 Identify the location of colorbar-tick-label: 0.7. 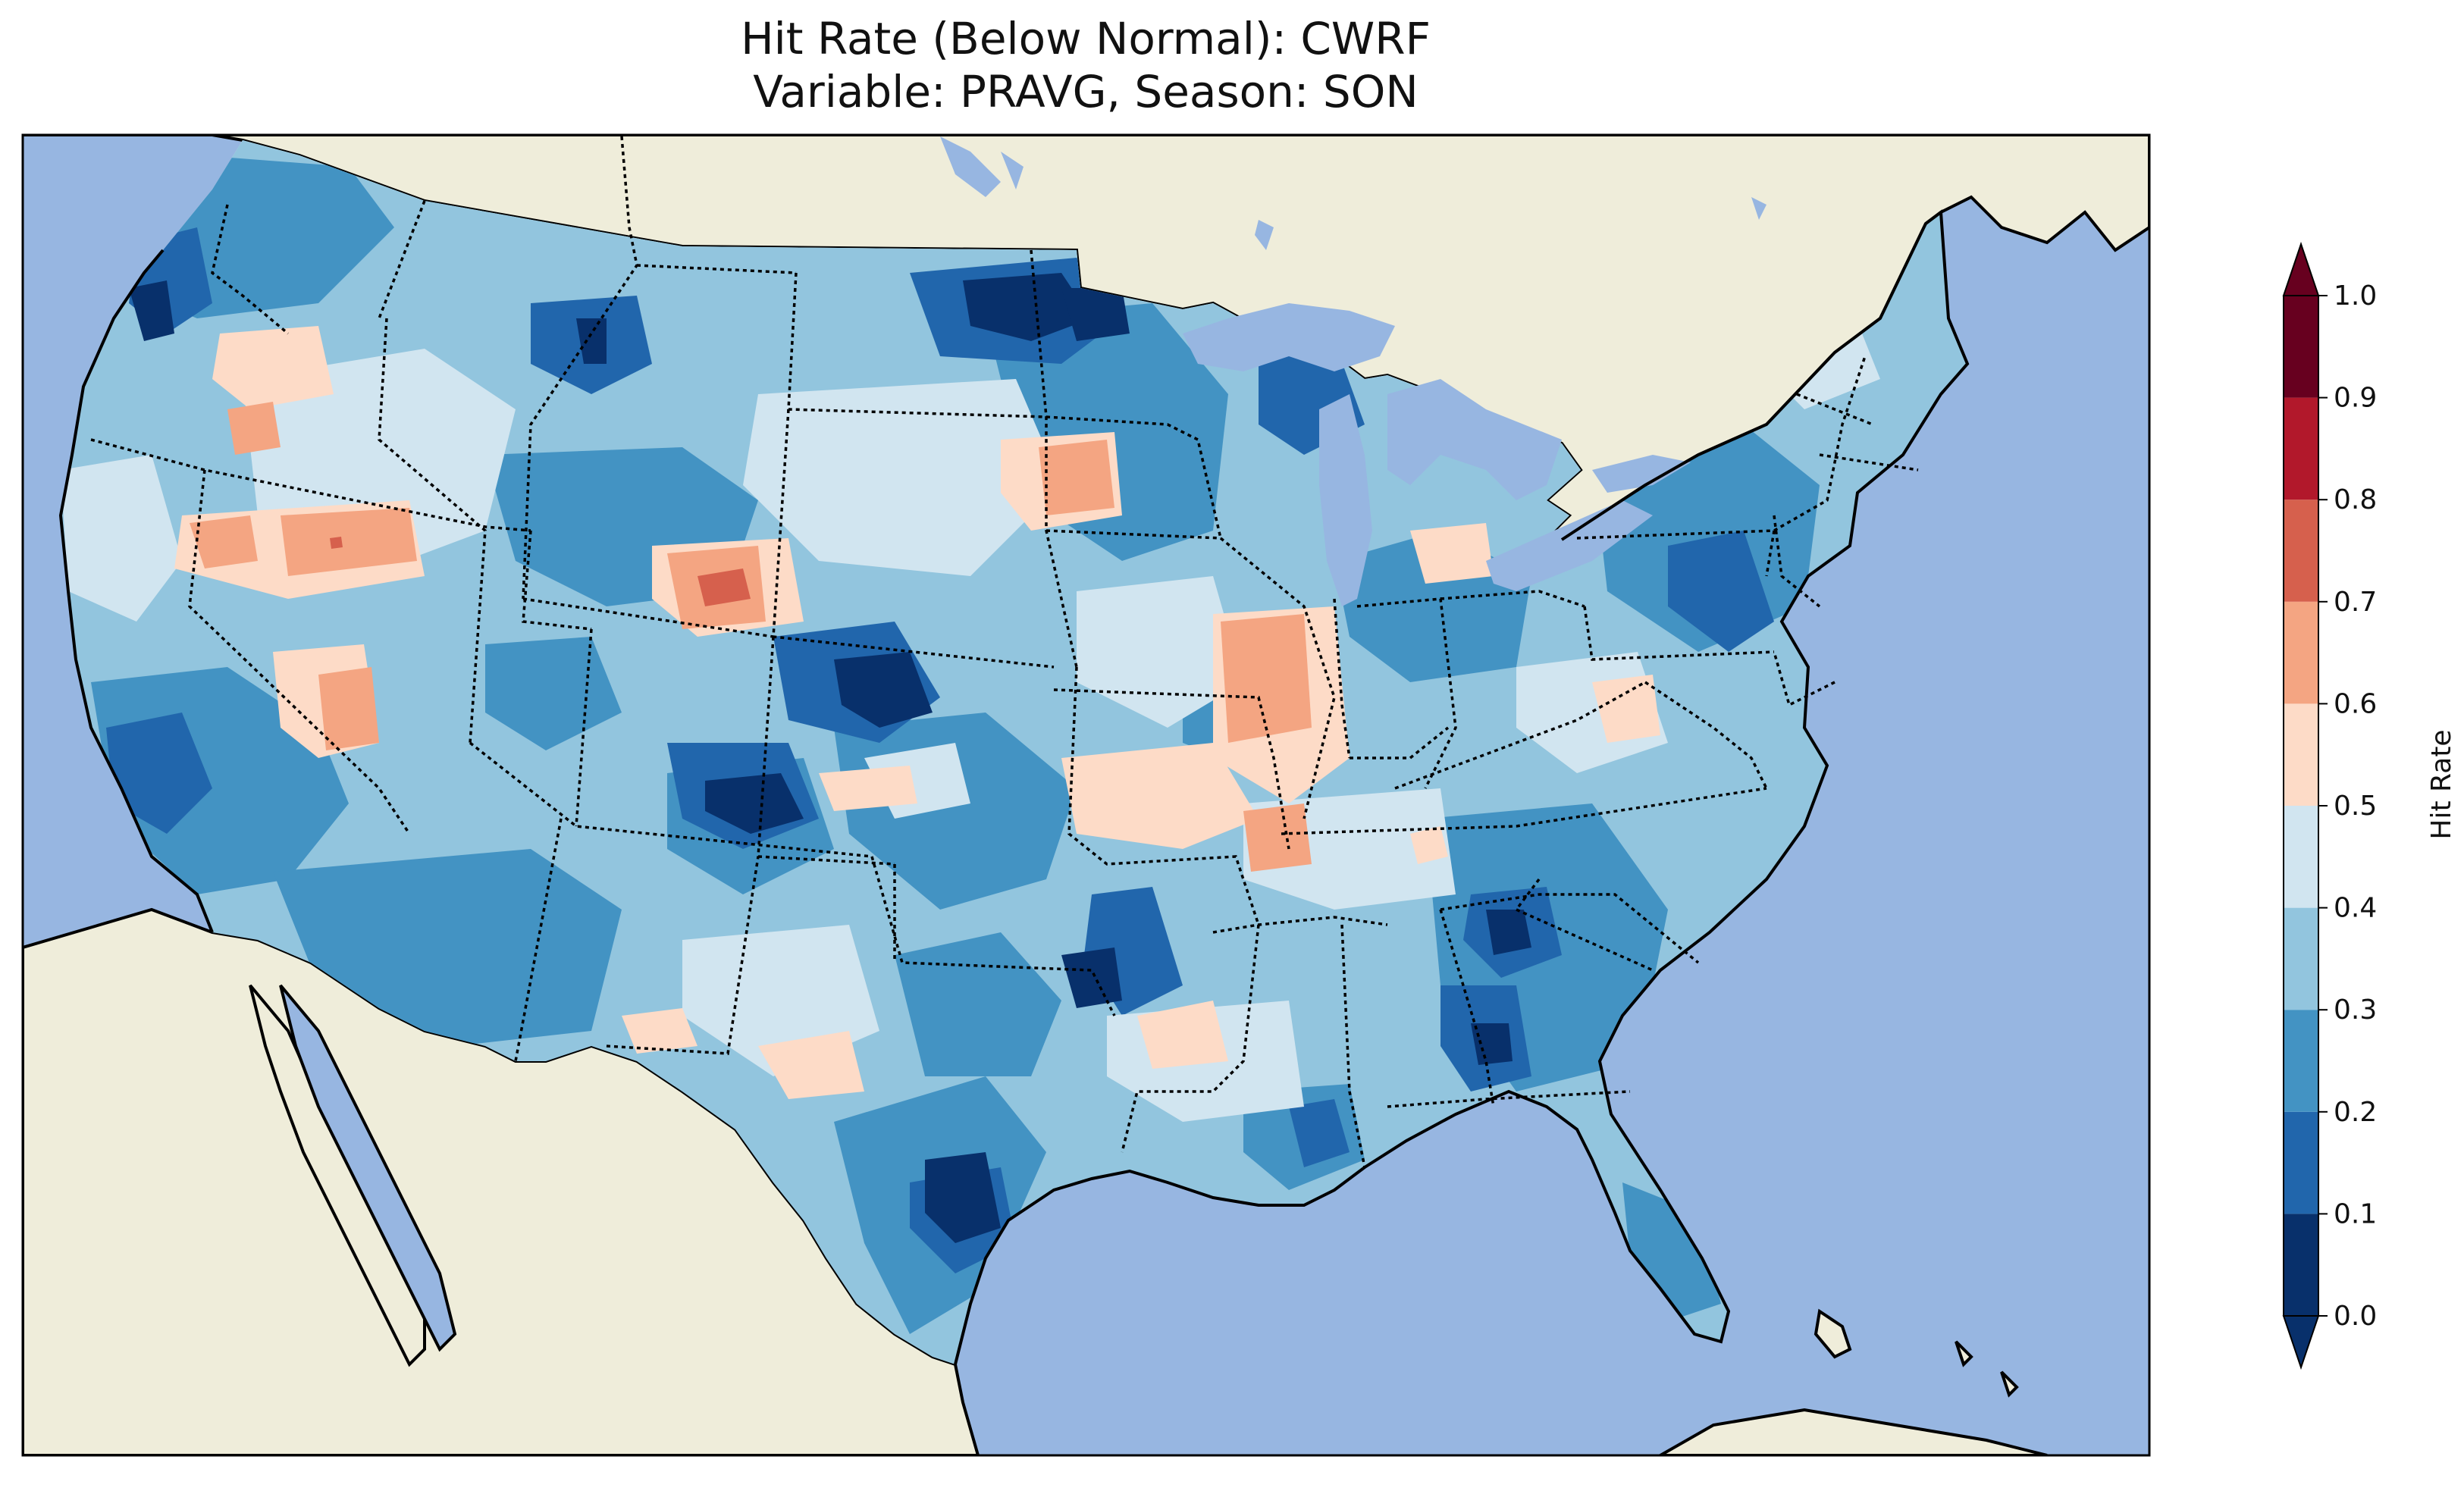
(2355, 602).